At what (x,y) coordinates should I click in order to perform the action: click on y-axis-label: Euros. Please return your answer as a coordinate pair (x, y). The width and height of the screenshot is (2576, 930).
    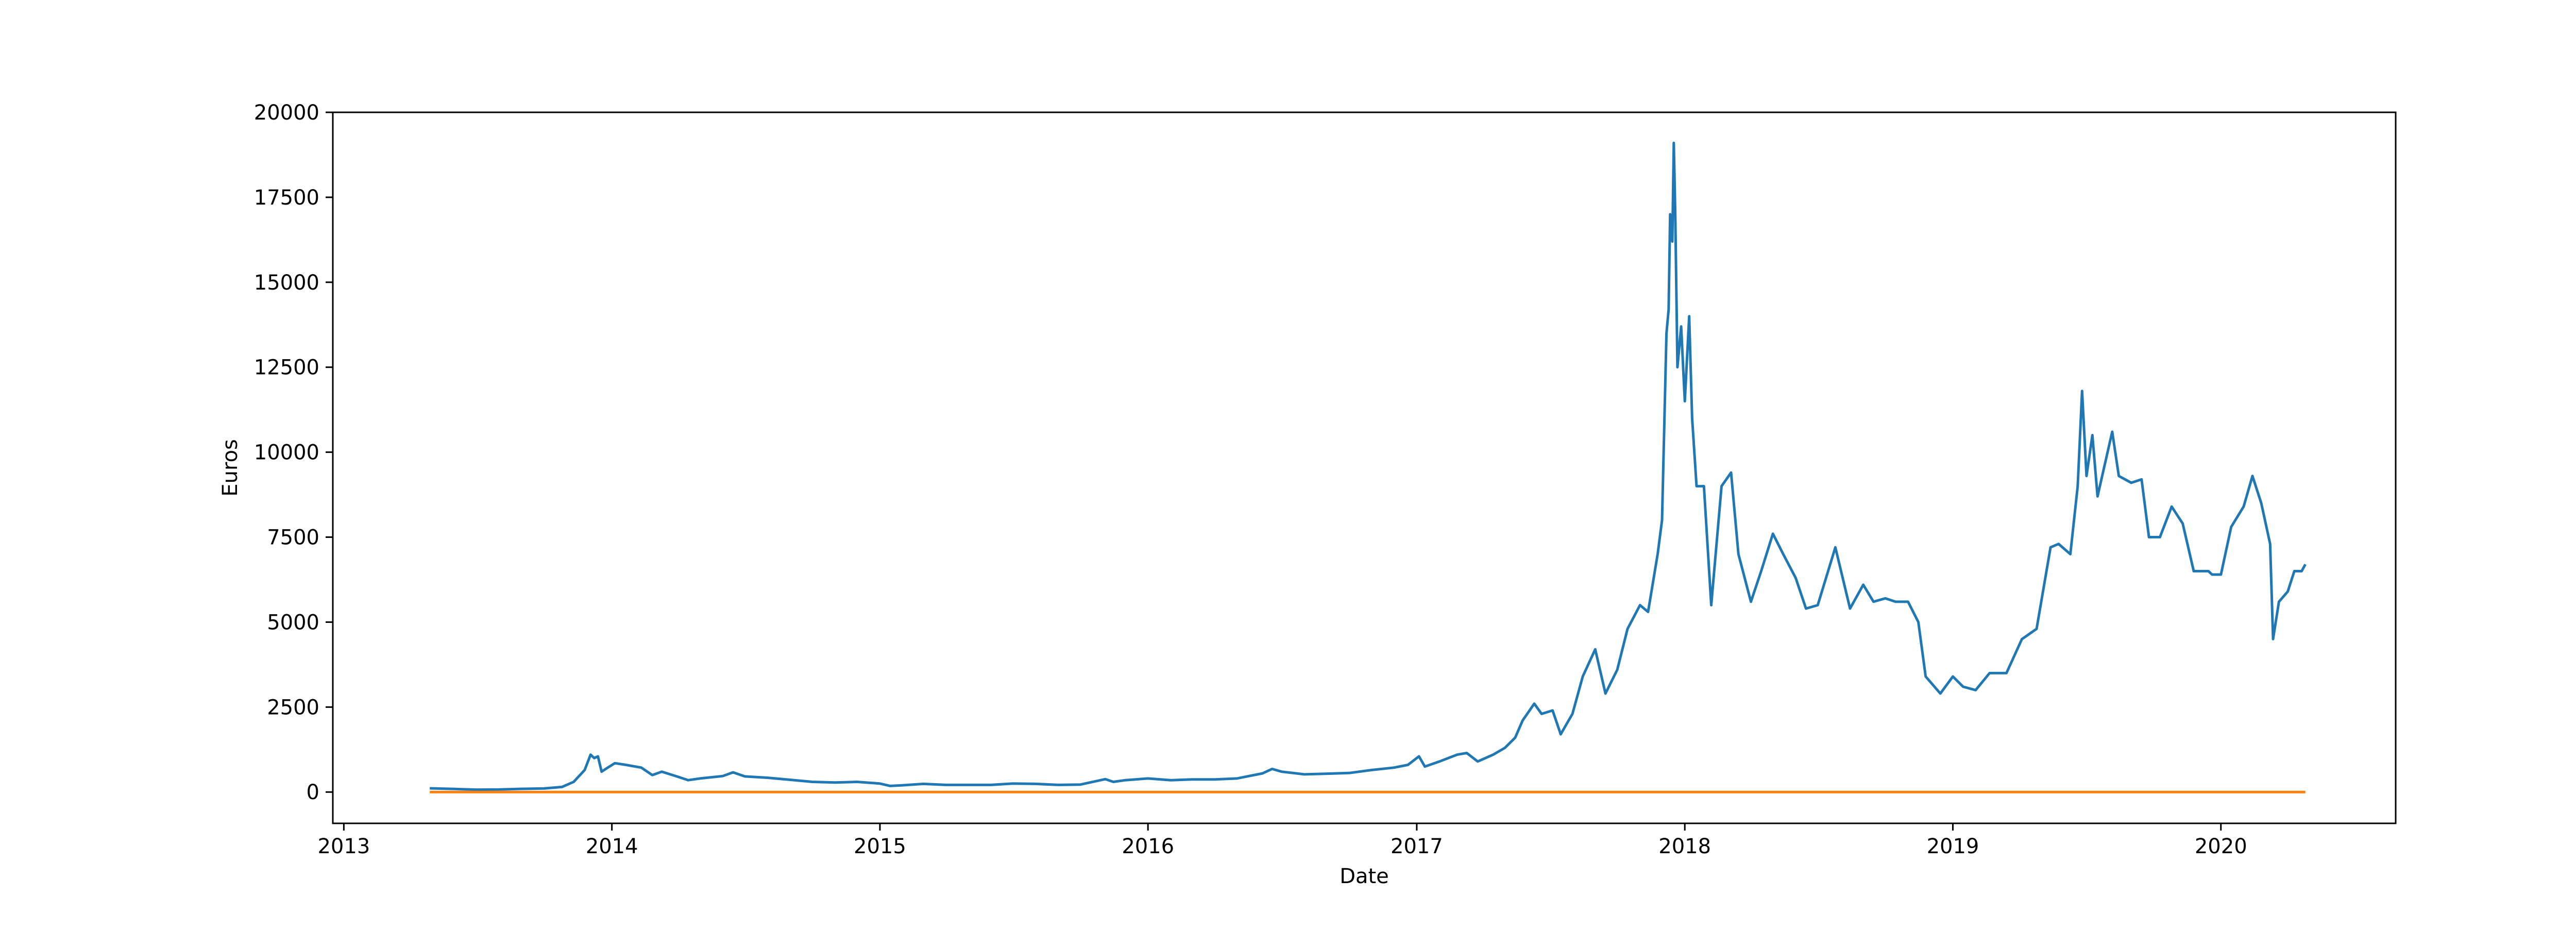
    Looking at the image, I should click on (230, 468).